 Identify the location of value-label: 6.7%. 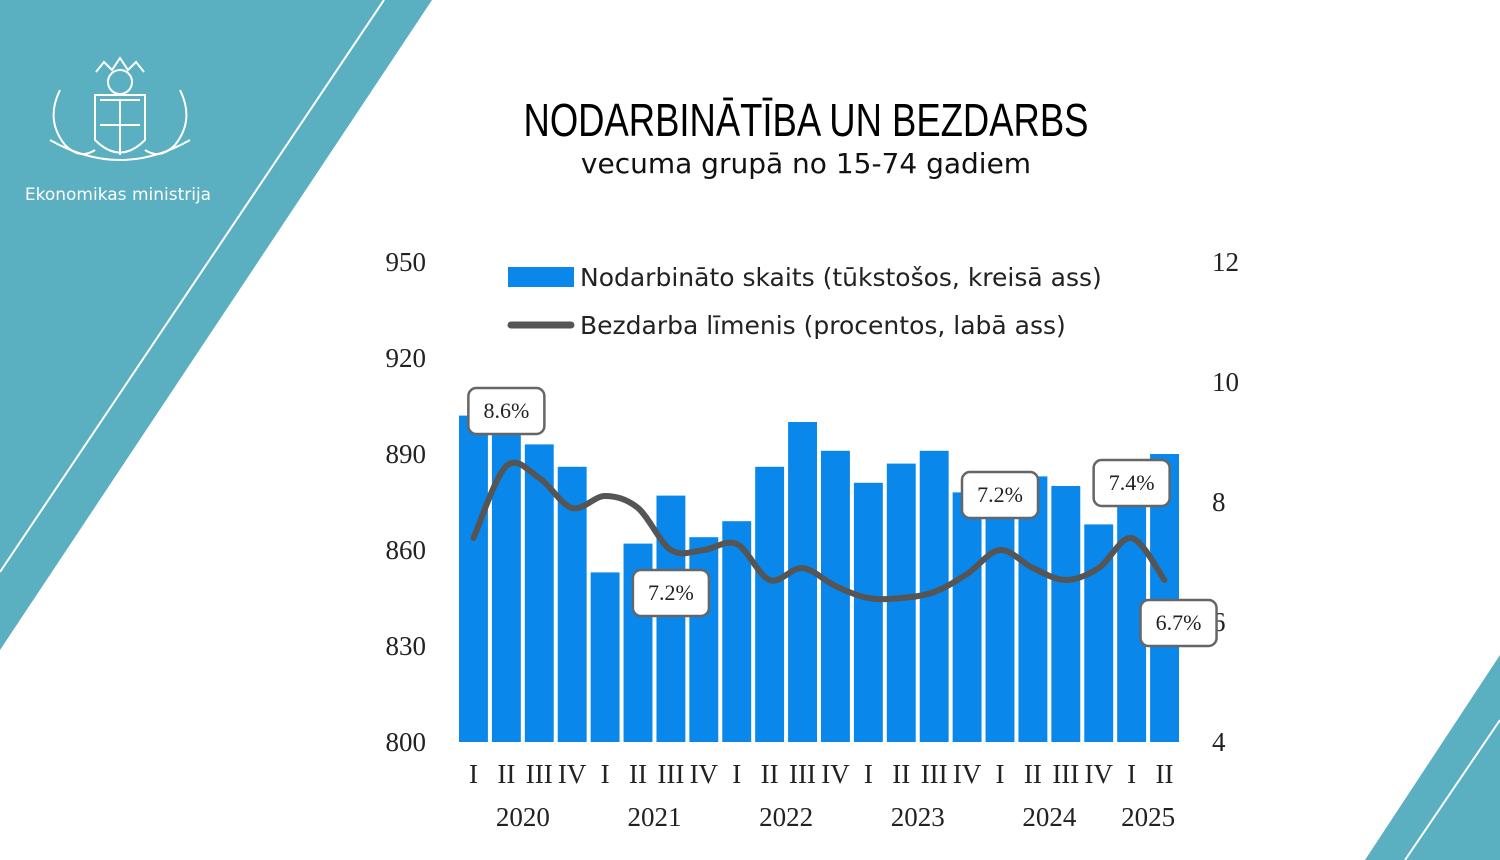
(1179, 622).